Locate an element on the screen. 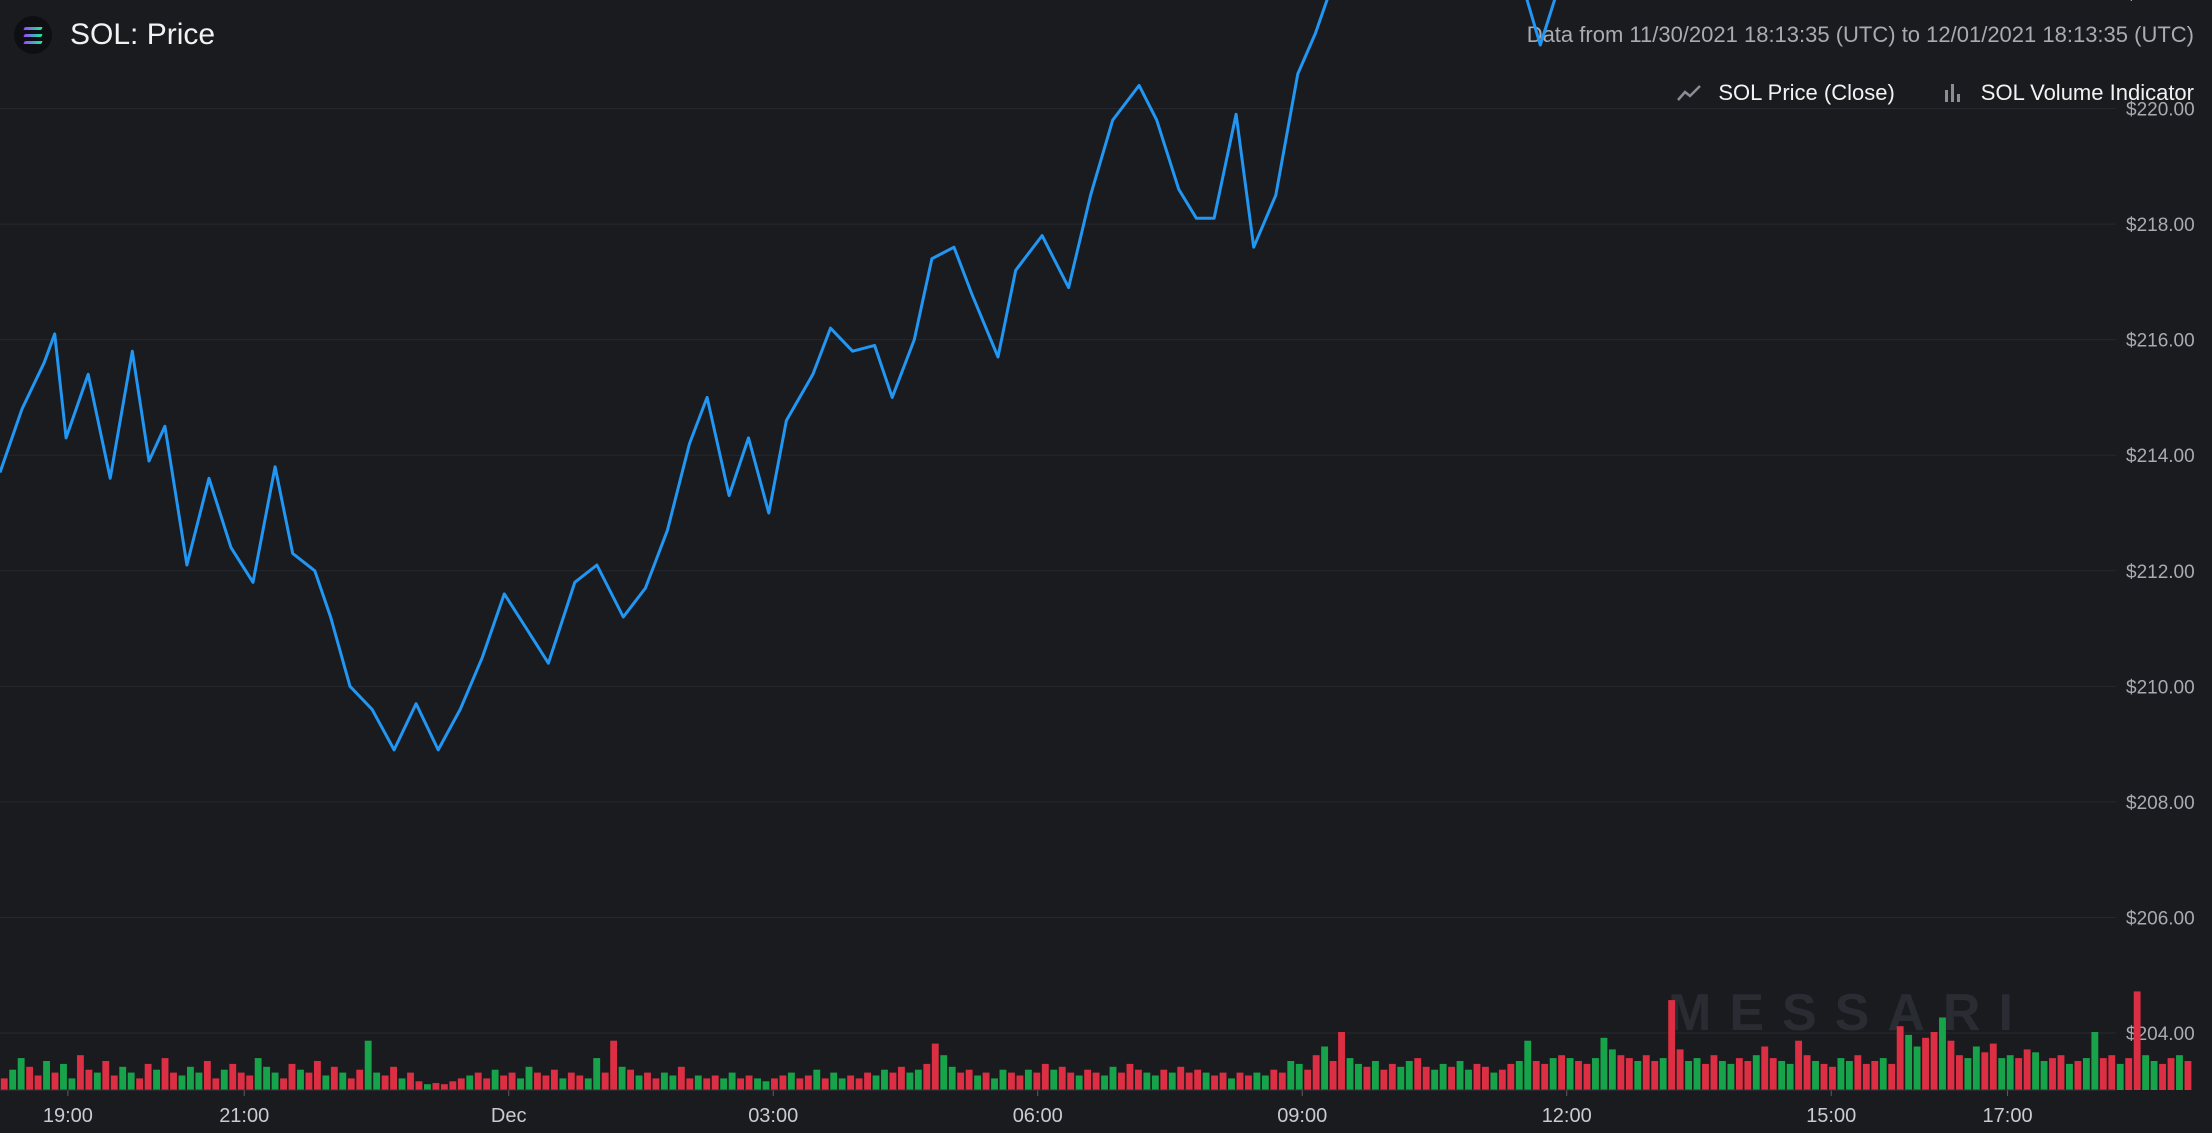 The image size is (2212, 1133). solana-logo-icon is located at coordinates (33, 35).